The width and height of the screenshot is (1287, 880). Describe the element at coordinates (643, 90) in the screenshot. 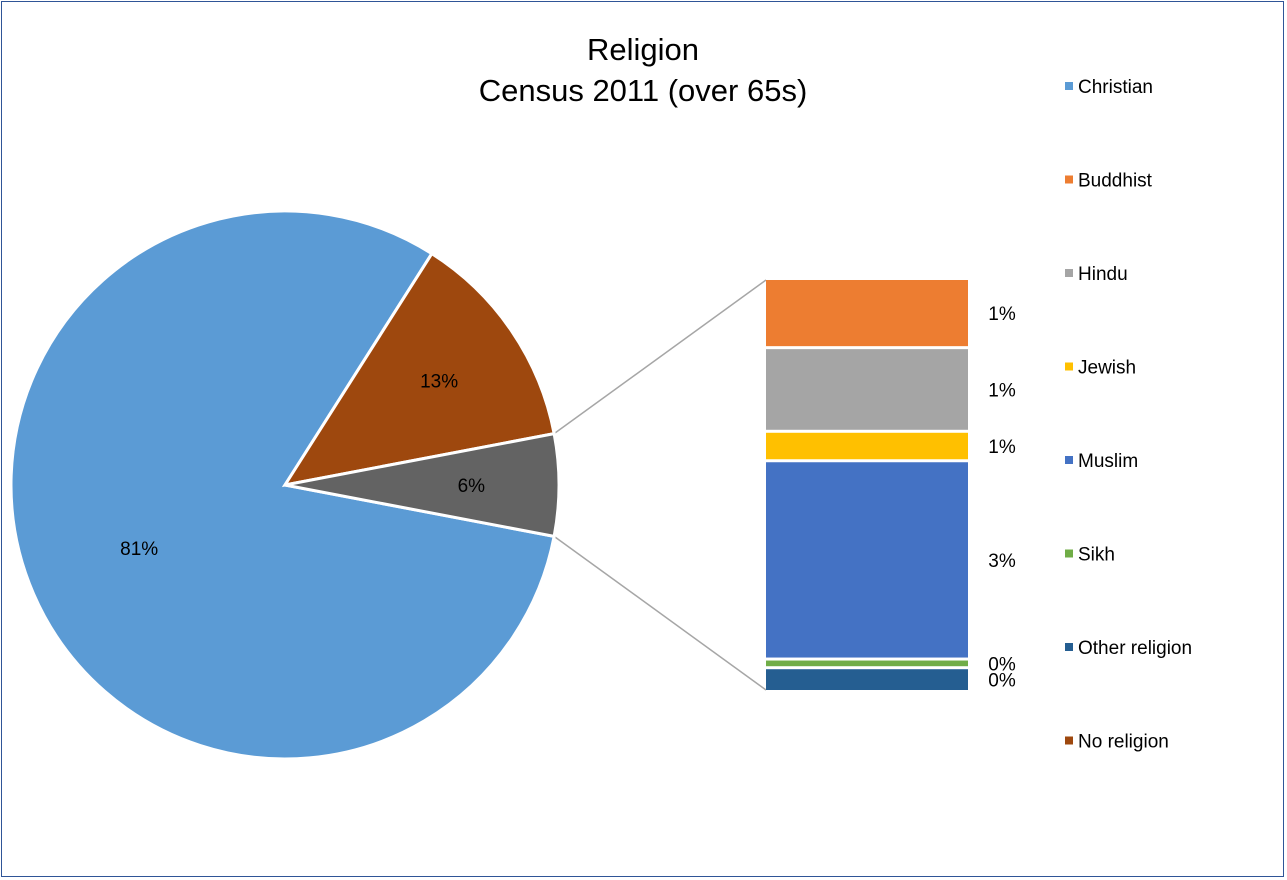

I see `chart-subtitle: Census 2011 (over 65s)` at that location.